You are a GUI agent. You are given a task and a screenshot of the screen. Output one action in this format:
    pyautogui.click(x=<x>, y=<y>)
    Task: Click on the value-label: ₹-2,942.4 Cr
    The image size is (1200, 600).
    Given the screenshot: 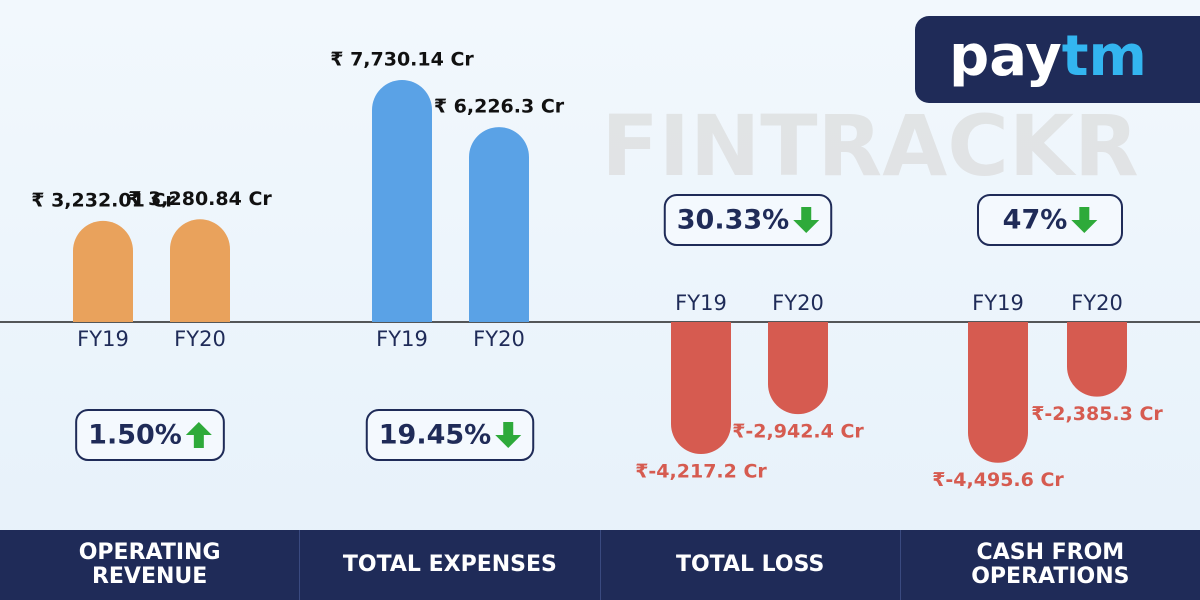 What is the action you would take?
    pyautogui.click(x=798, y=432)
    